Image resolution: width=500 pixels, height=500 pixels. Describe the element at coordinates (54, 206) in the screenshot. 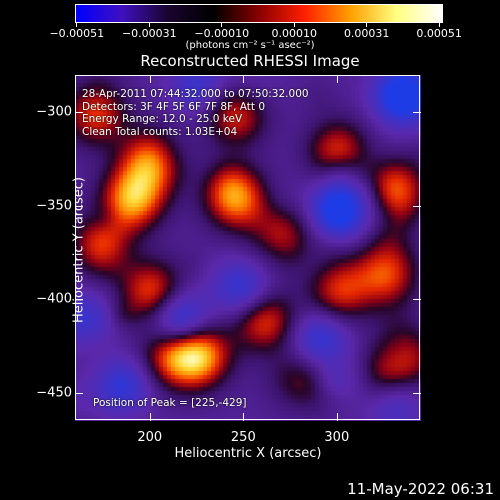

I see `y-tick-label: −350` at that location.